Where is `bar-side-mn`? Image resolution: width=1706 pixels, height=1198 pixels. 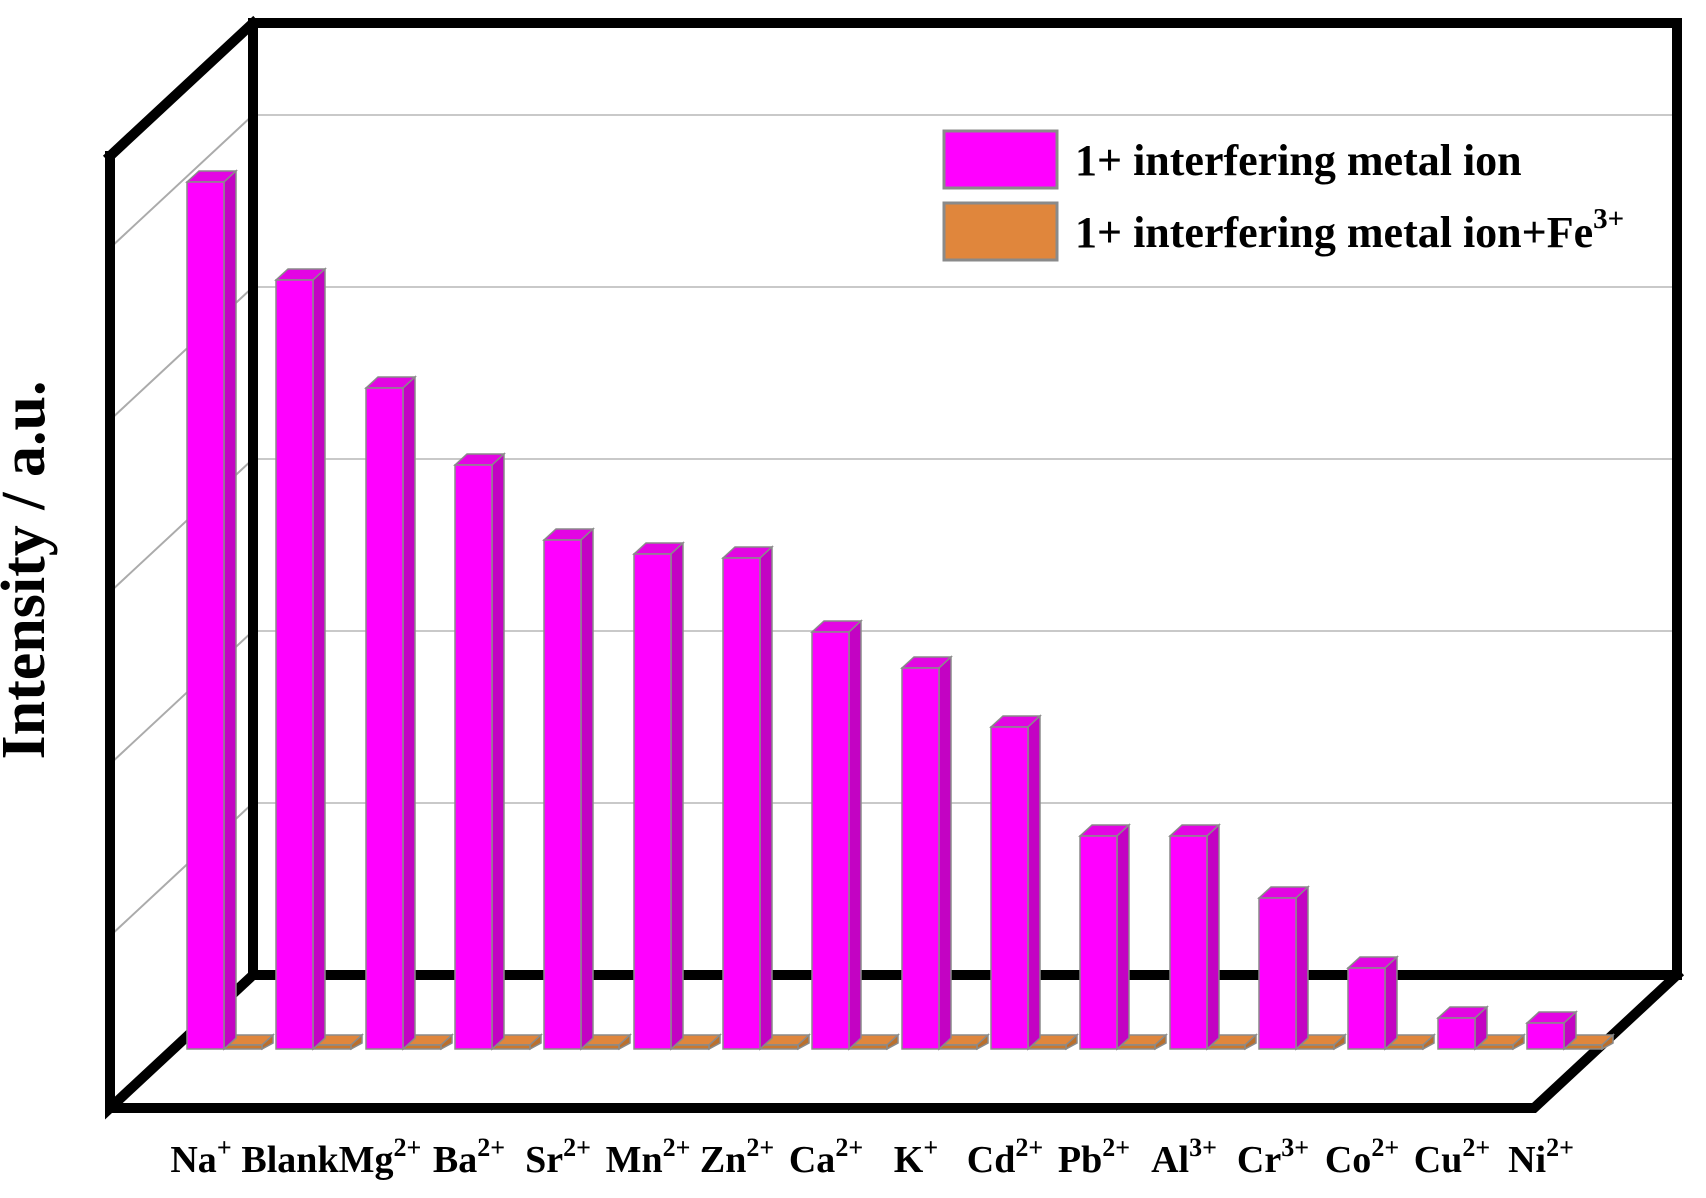 bar-side-mn is located at coordinates (677, 796).